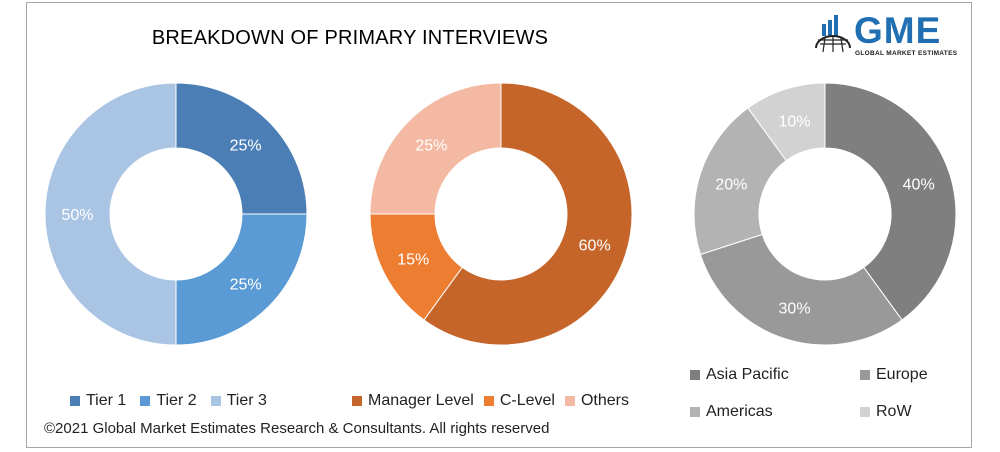 The height and width of the screenshot is (452, 1000). I want to click on legend-level: Manager Level C-Level Others, so click(490, 401).